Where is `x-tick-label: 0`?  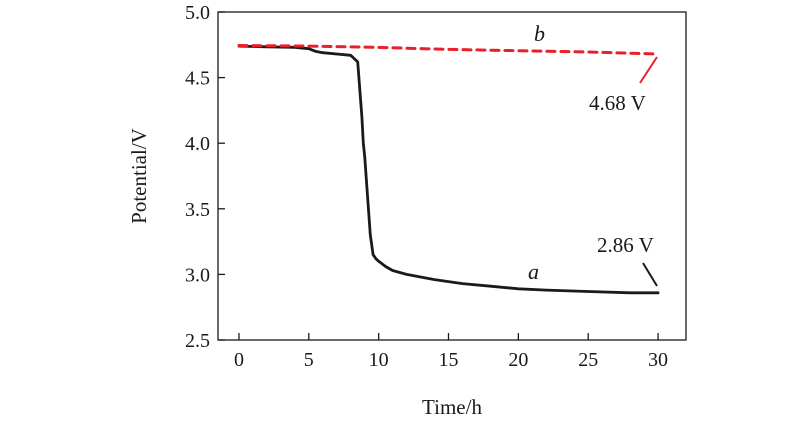 x-tick-label: 0 is located at coordinates (239, 360).